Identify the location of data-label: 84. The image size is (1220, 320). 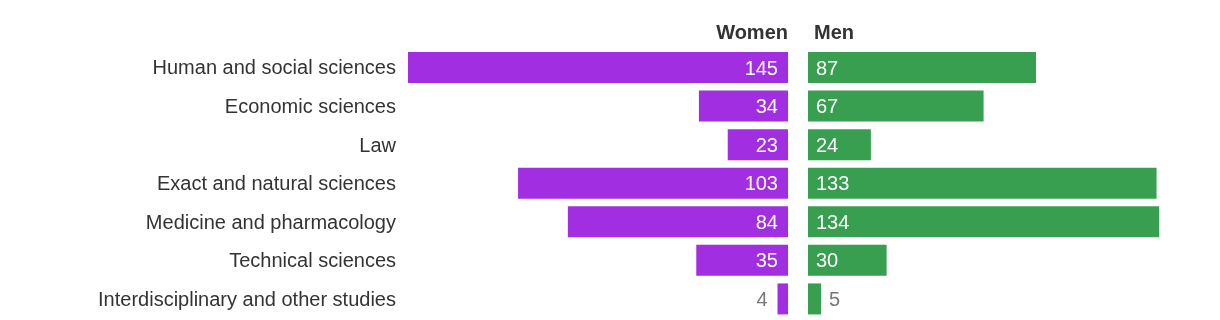
(766, 221).